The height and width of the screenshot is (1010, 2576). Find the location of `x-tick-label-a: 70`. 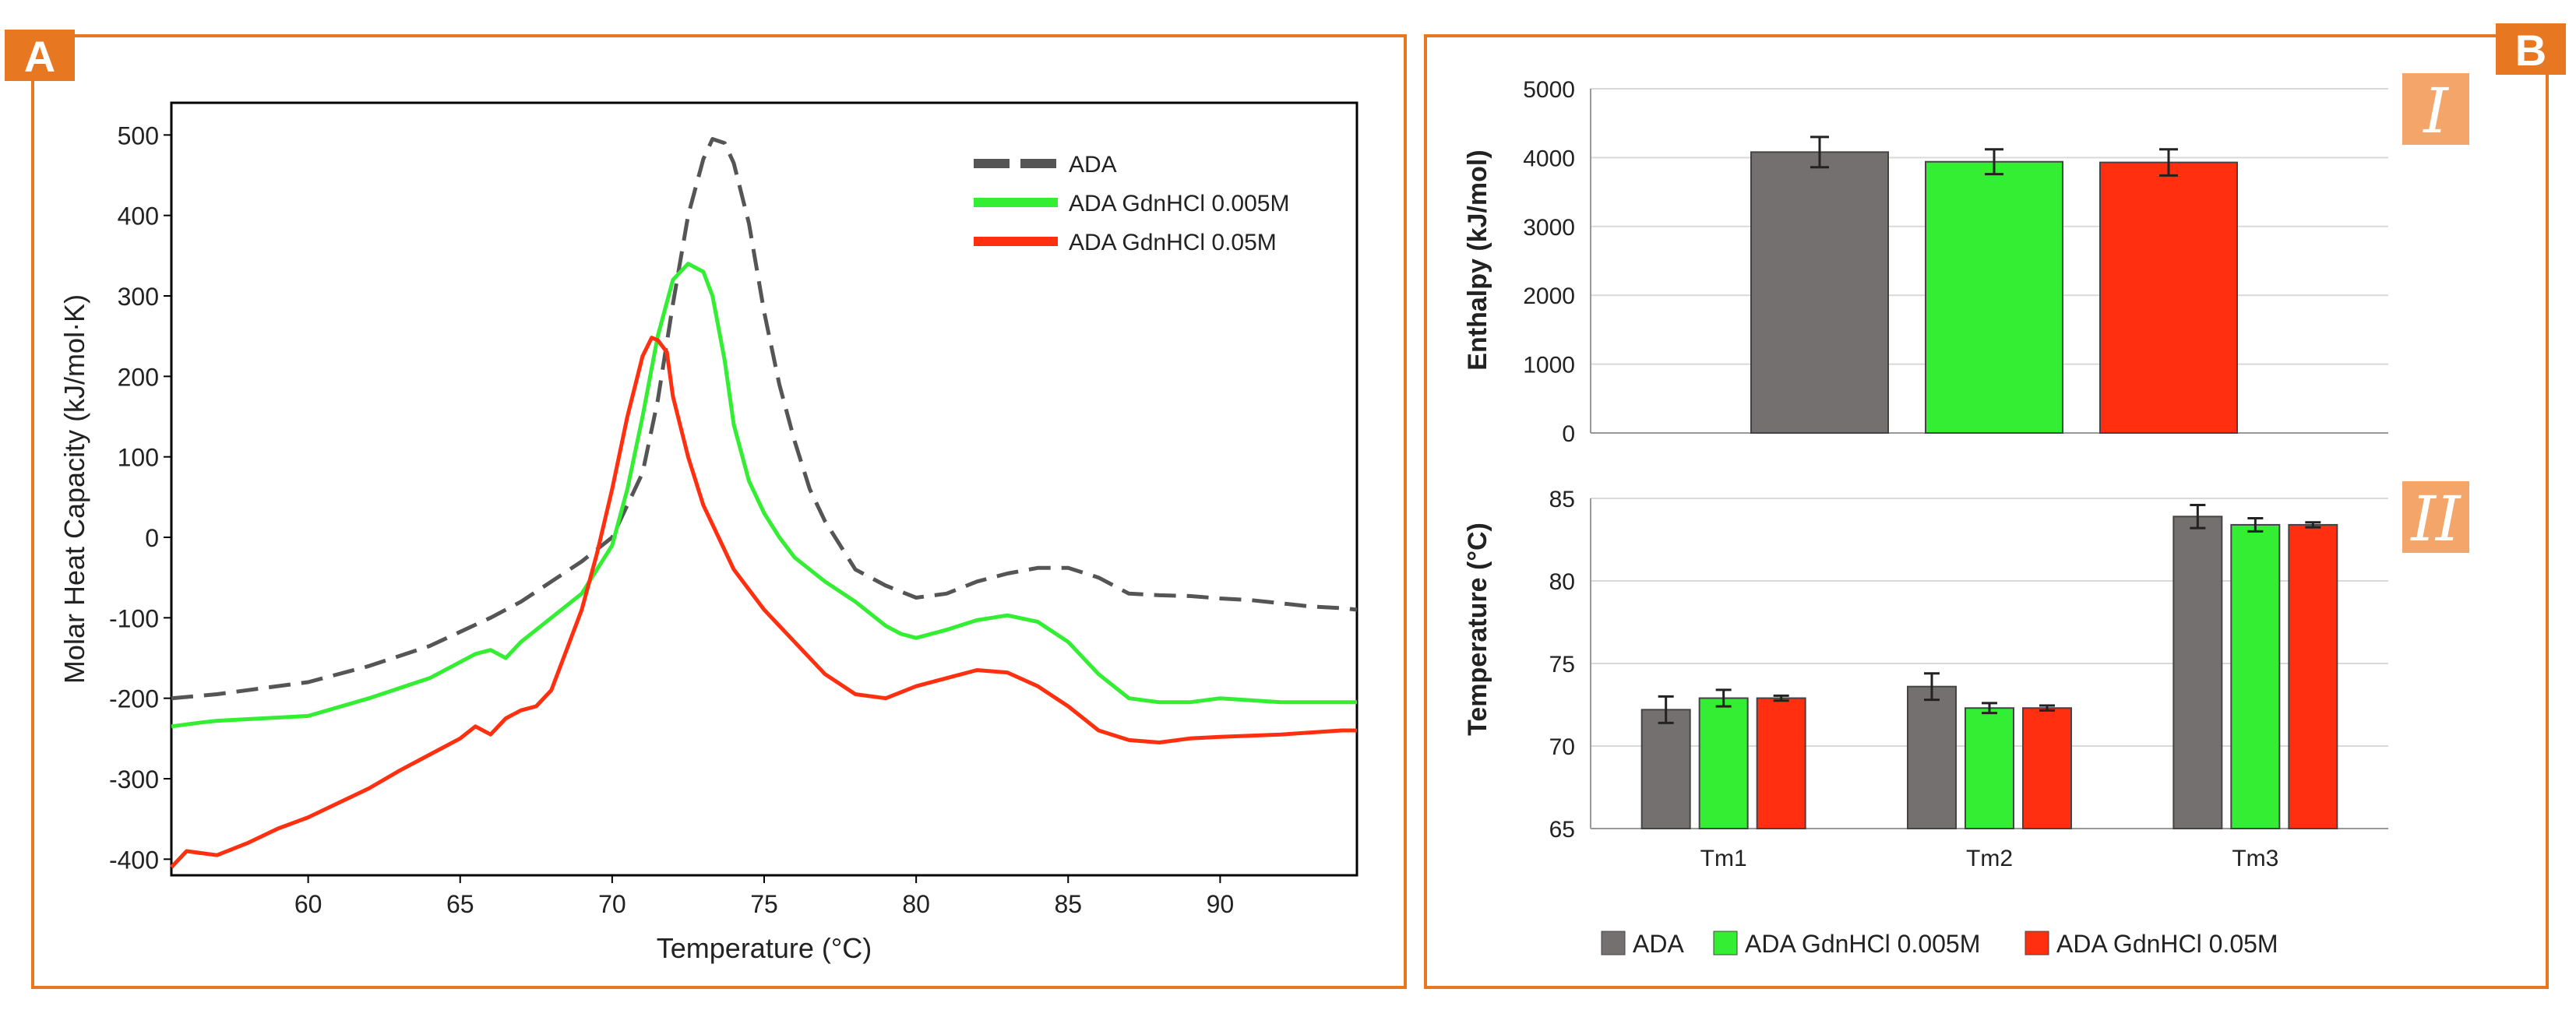

x-tick-label-a: 70 is located at coordinates (612, 904).